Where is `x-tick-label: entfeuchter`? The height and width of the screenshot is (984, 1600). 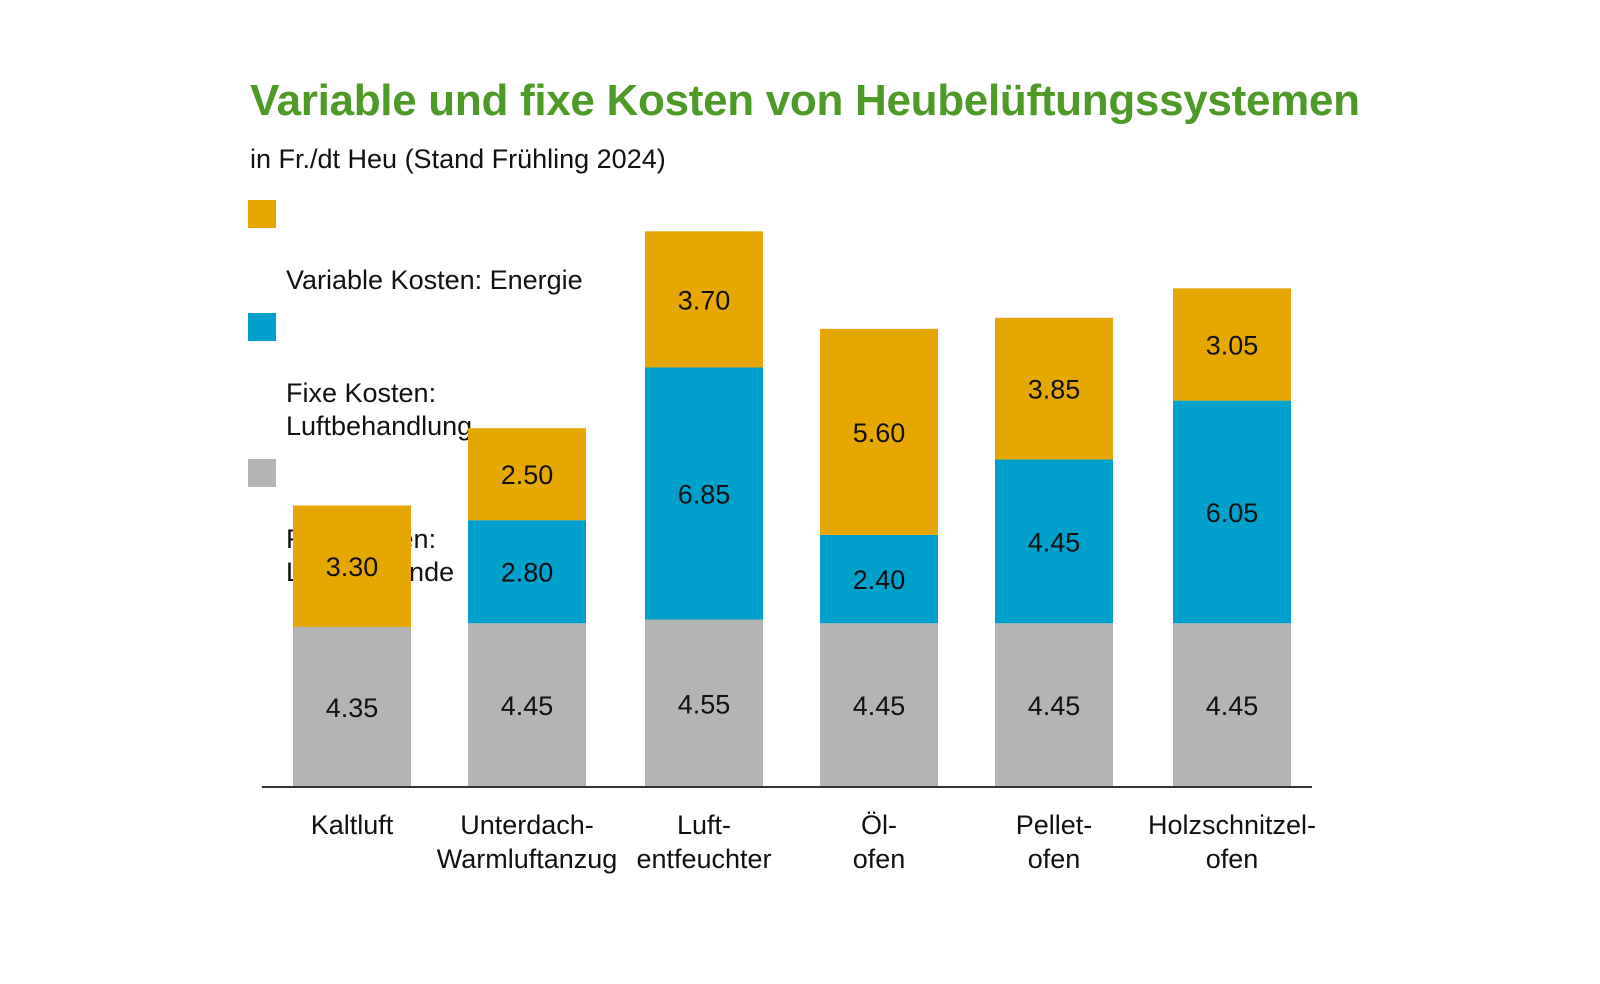 x-tick-label: entfeuchter is located at coordinates (703, 859).